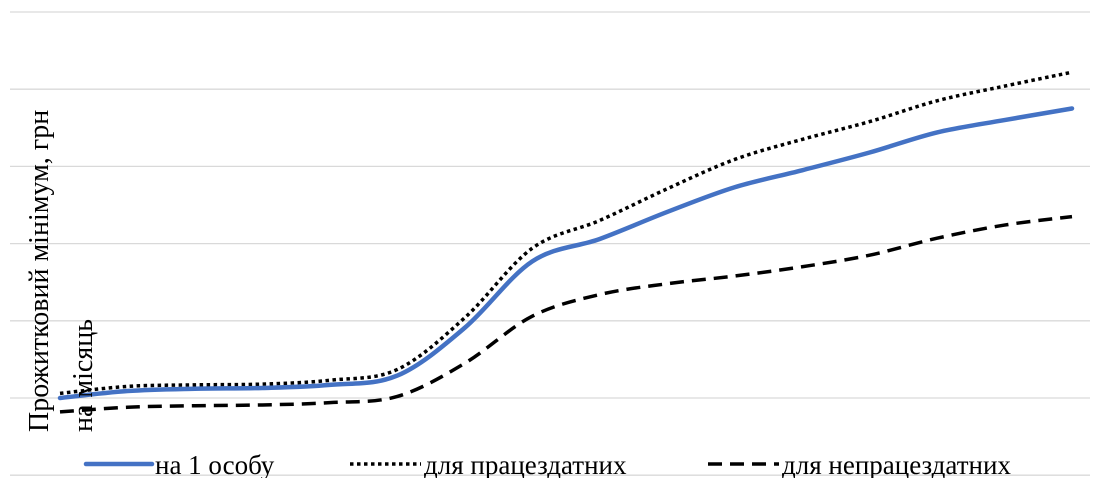 This screenshot has width=1110, height=478. What do you see at coordinates (83, 375) in the screenshot?
I see `y-axis-label-line-2: на місяць` at bounding box center [83, 375].